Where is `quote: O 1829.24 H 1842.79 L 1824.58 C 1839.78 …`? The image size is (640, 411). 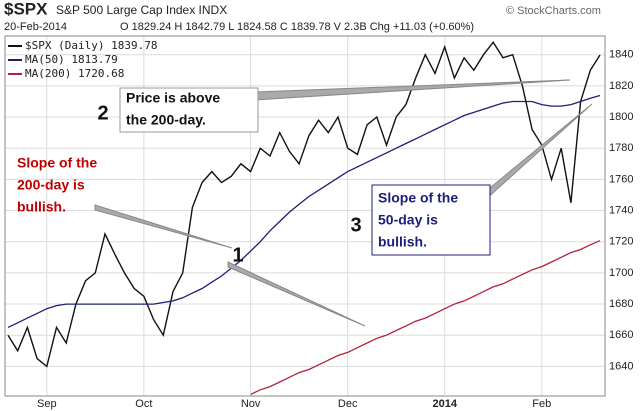 quote: O 1829.24 H 1842.79 L 1824.58 C 1839.78 … is located at coordinates (297, 27).